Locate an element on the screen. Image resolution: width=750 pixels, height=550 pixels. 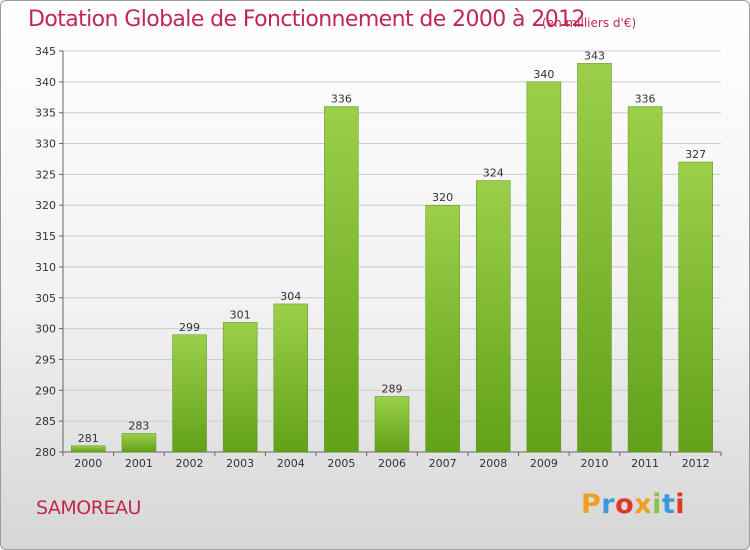
logo-letter: x is located at coordinates (643, 504).